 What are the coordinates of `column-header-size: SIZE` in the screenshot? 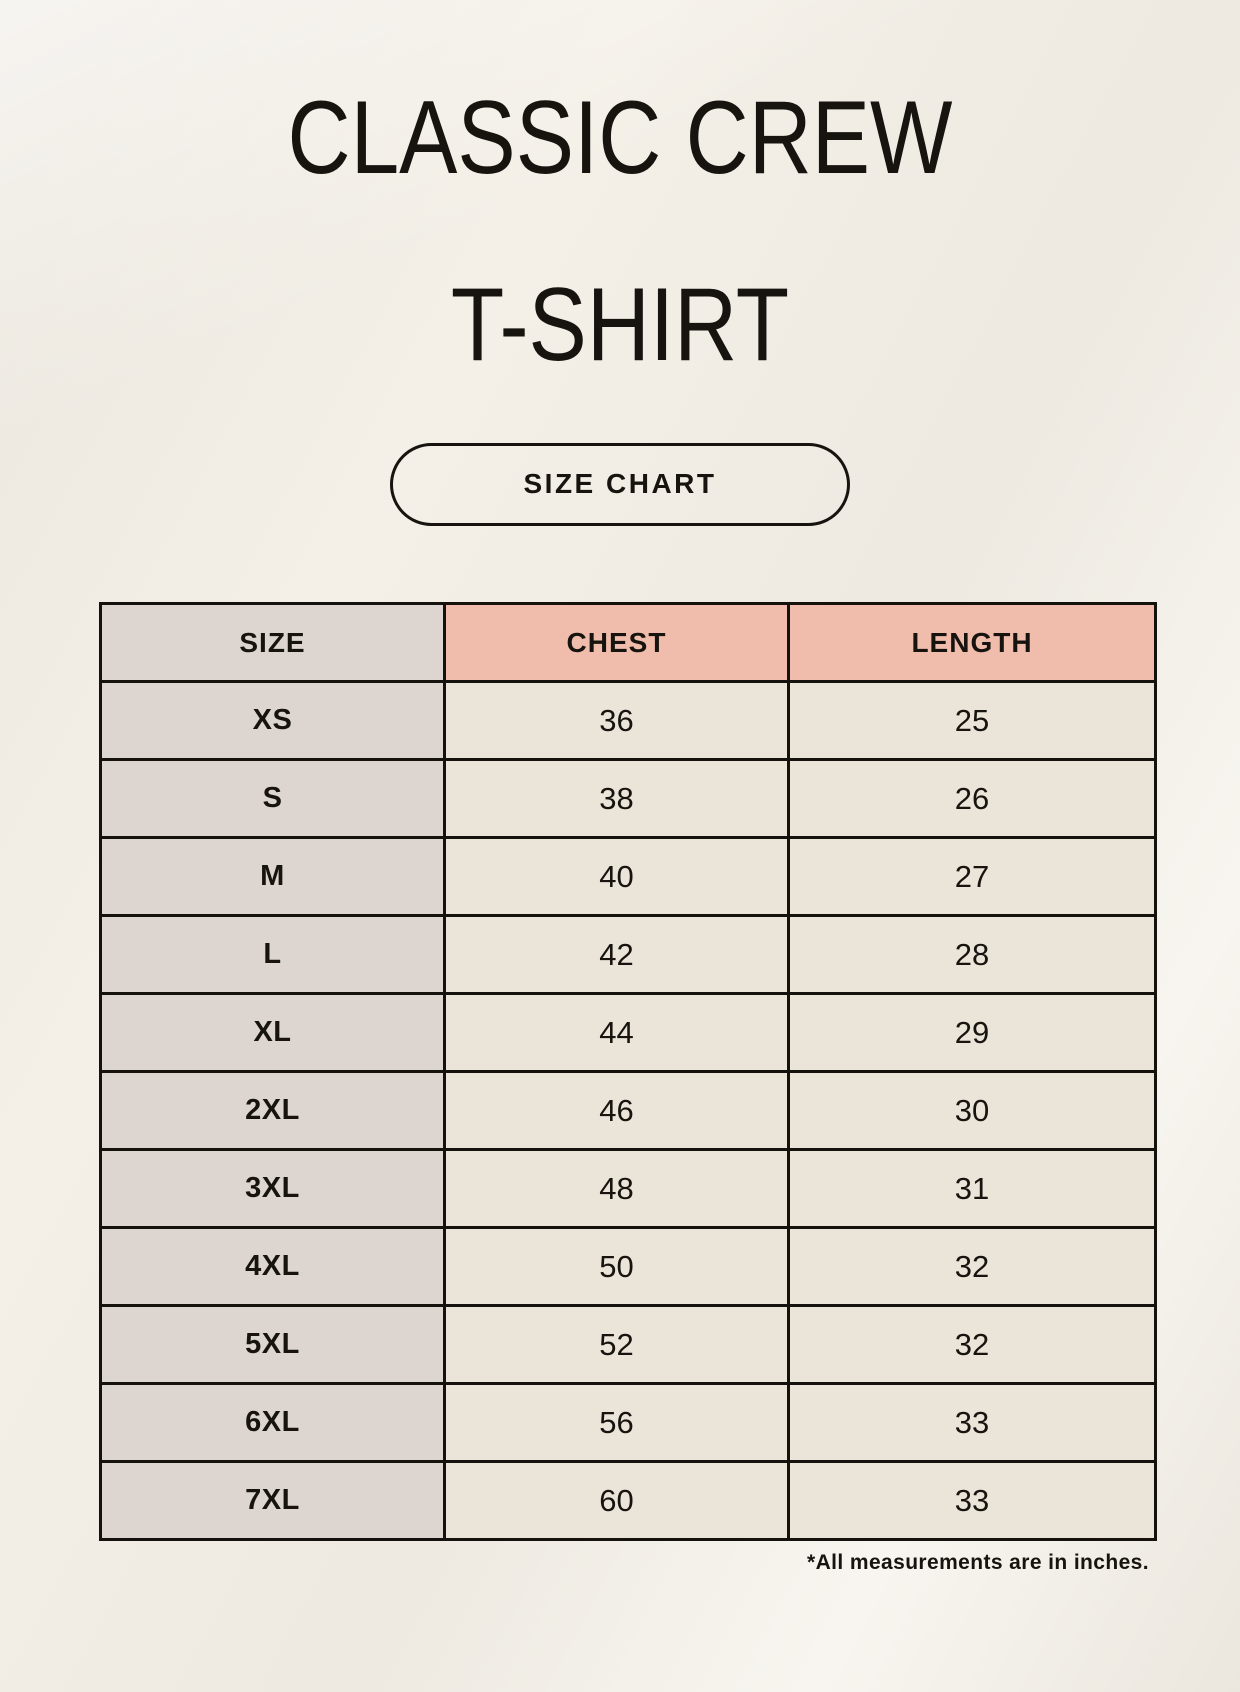 It's located at (272, 642).